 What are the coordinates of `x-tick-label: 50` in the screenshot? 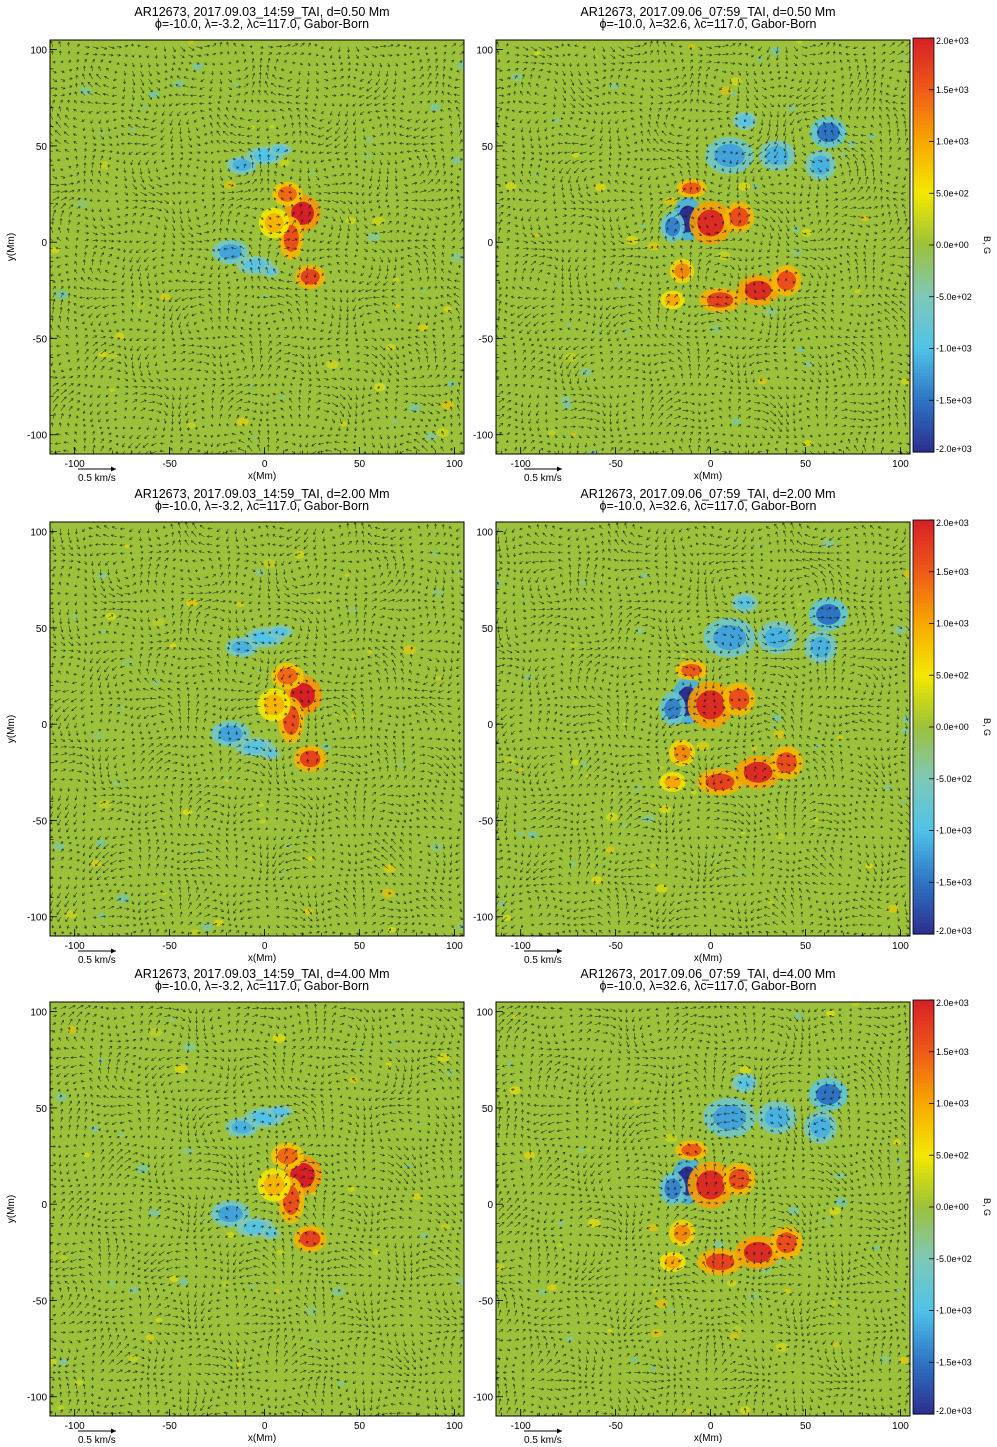 It's located at (806, 1426).